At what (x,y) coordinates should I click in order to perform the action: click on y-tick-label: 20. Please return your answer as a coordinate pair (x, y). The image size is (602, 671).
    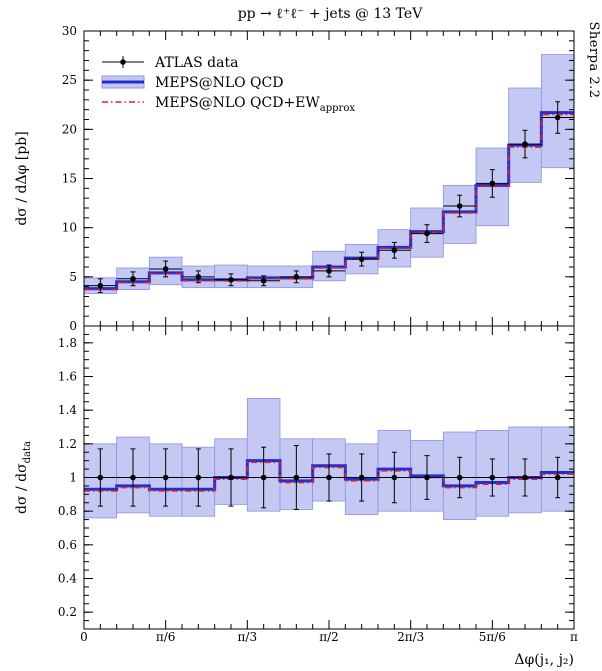
    Looking at the image, I should click on (69, 129).